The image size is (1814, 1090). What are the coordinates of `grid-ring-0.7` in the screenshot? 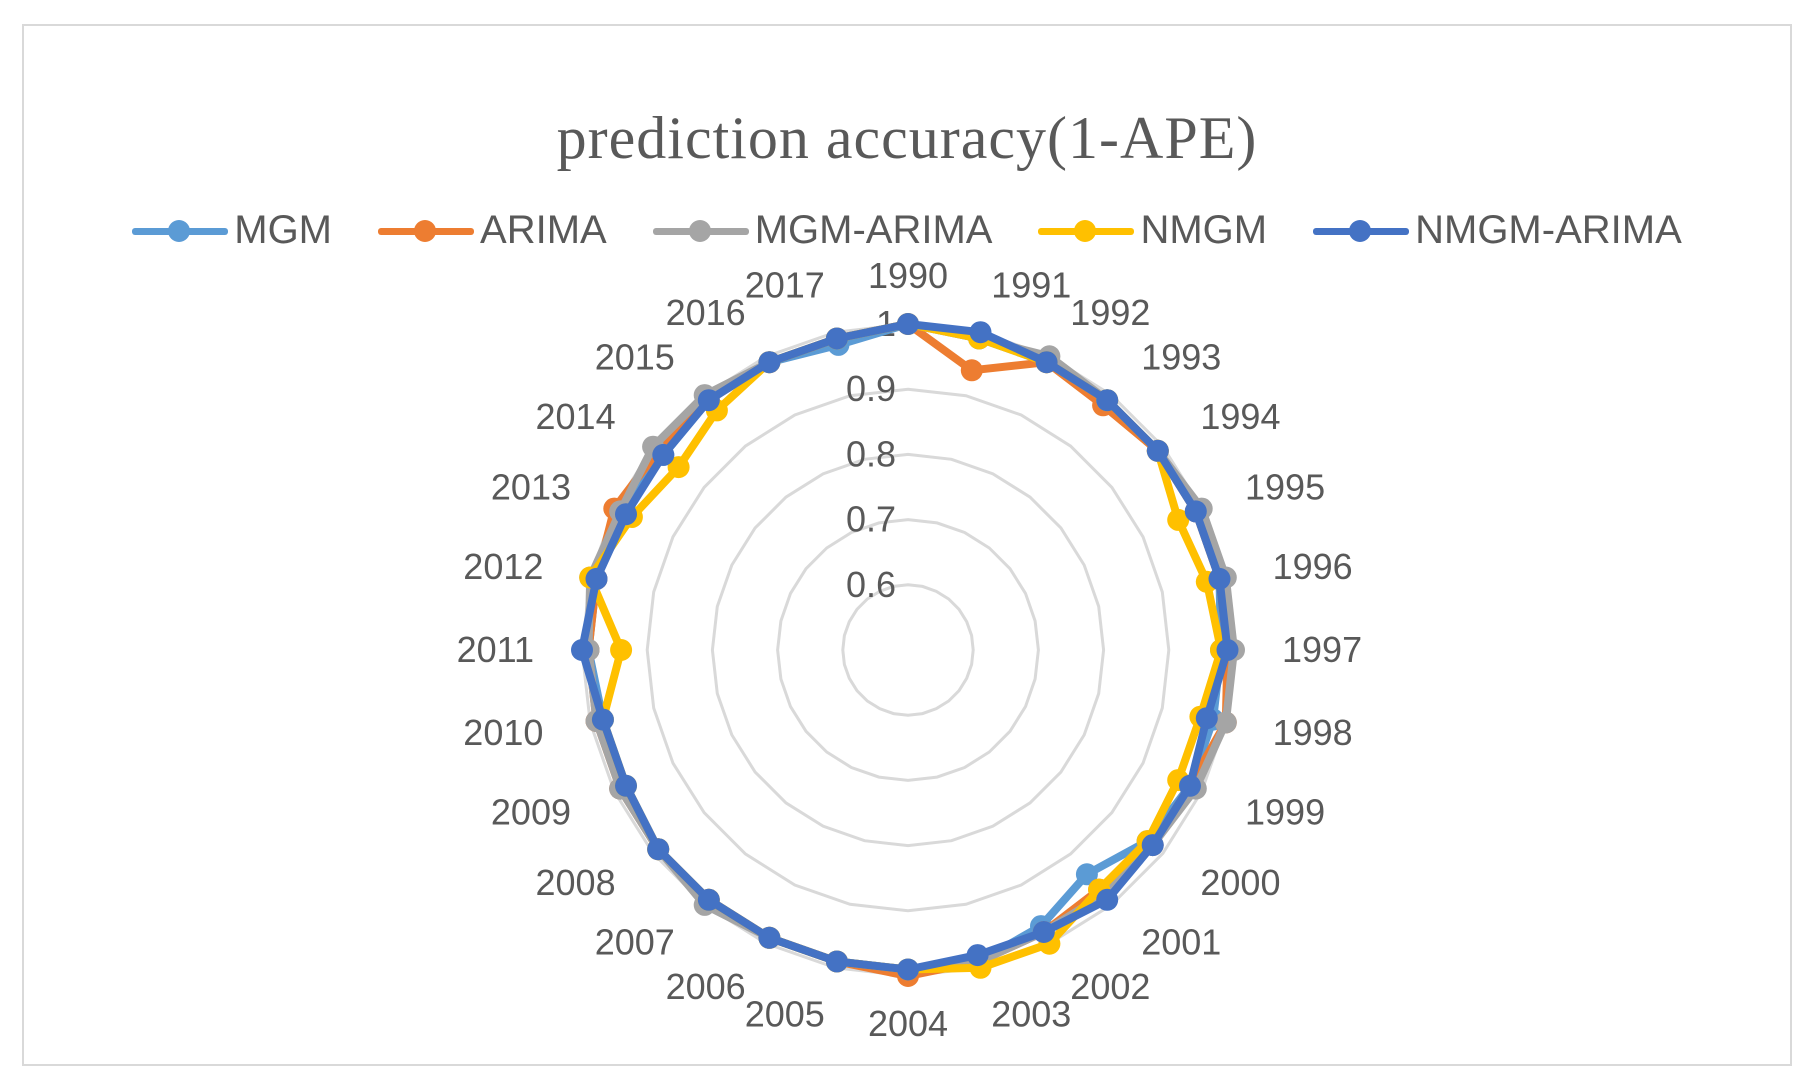 It's located at (908, 650).